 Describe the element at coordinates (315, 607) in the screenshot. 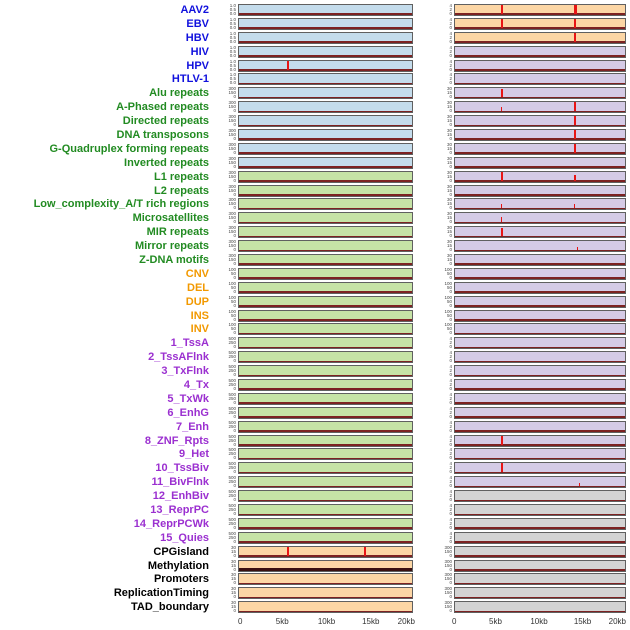

I see `track-row: TAD_boundary 30 15 0 300 150 0` at that location.